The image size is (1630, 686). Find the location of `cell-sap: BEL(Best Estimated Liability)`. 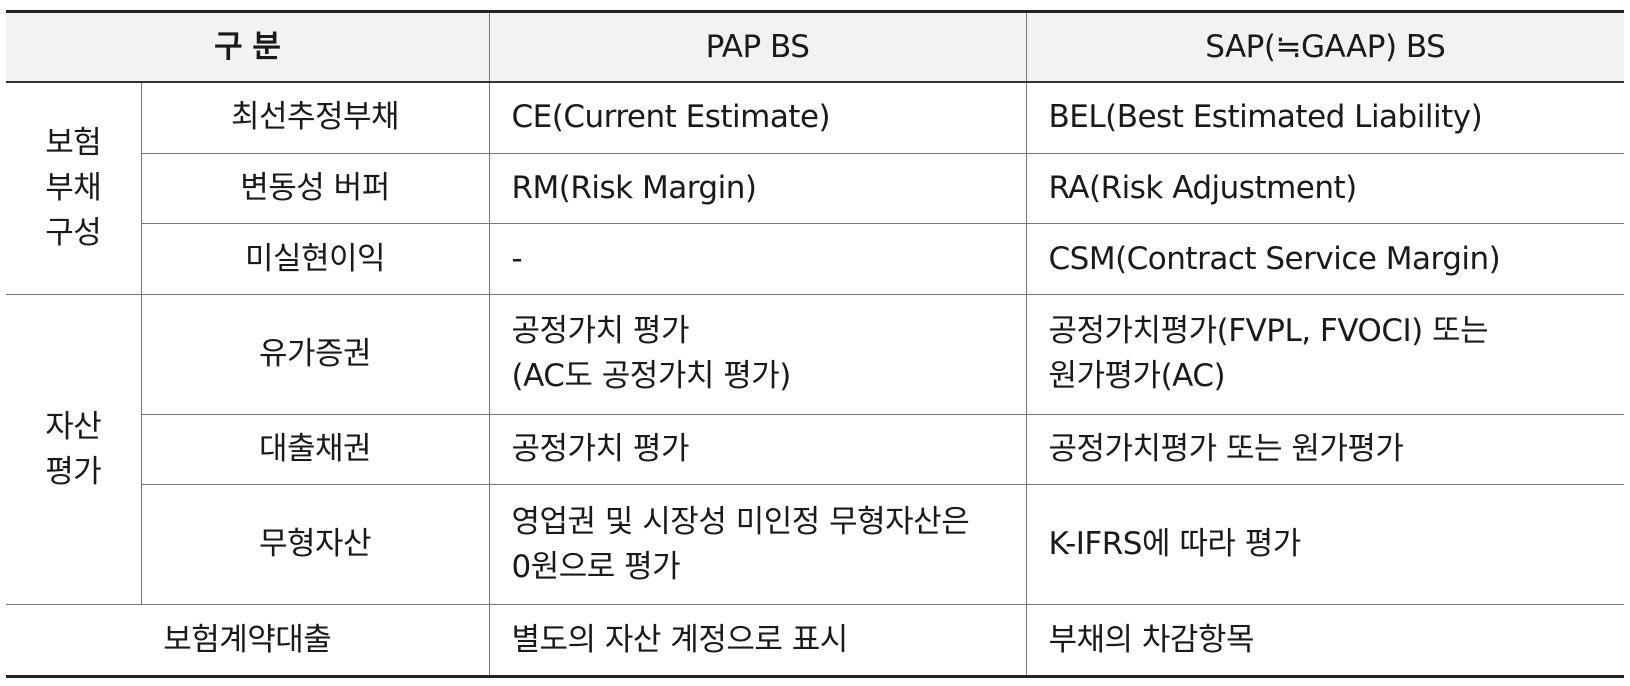

cell-sap: BEL(Best Estimated Liability) is located at coordinates (1324, 117).